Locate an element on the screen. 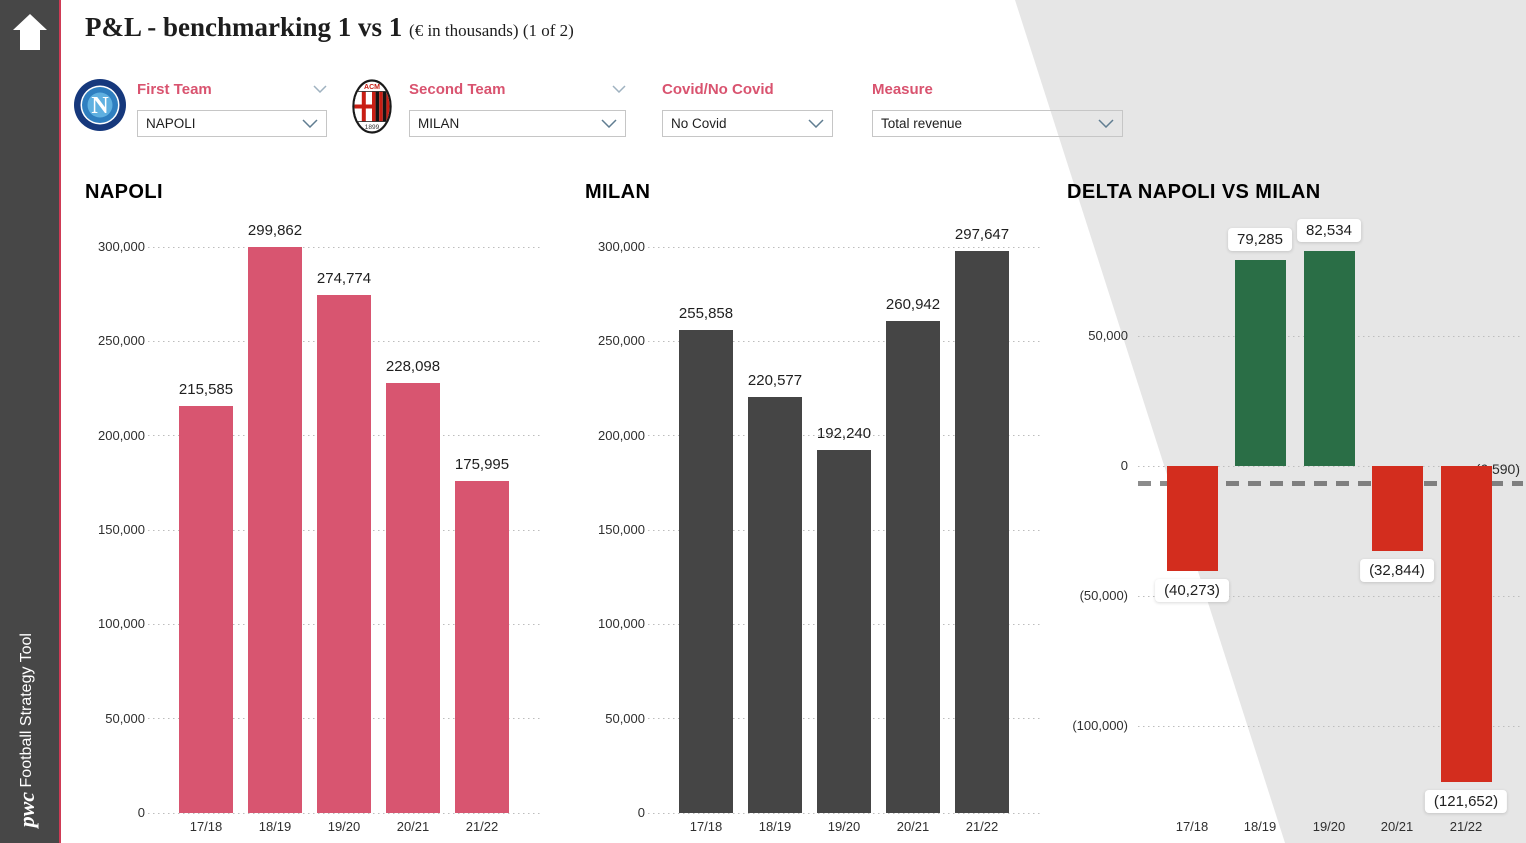  sidebar-brand: pwc Football Strategy Tool is located at coordinates (27, 730).